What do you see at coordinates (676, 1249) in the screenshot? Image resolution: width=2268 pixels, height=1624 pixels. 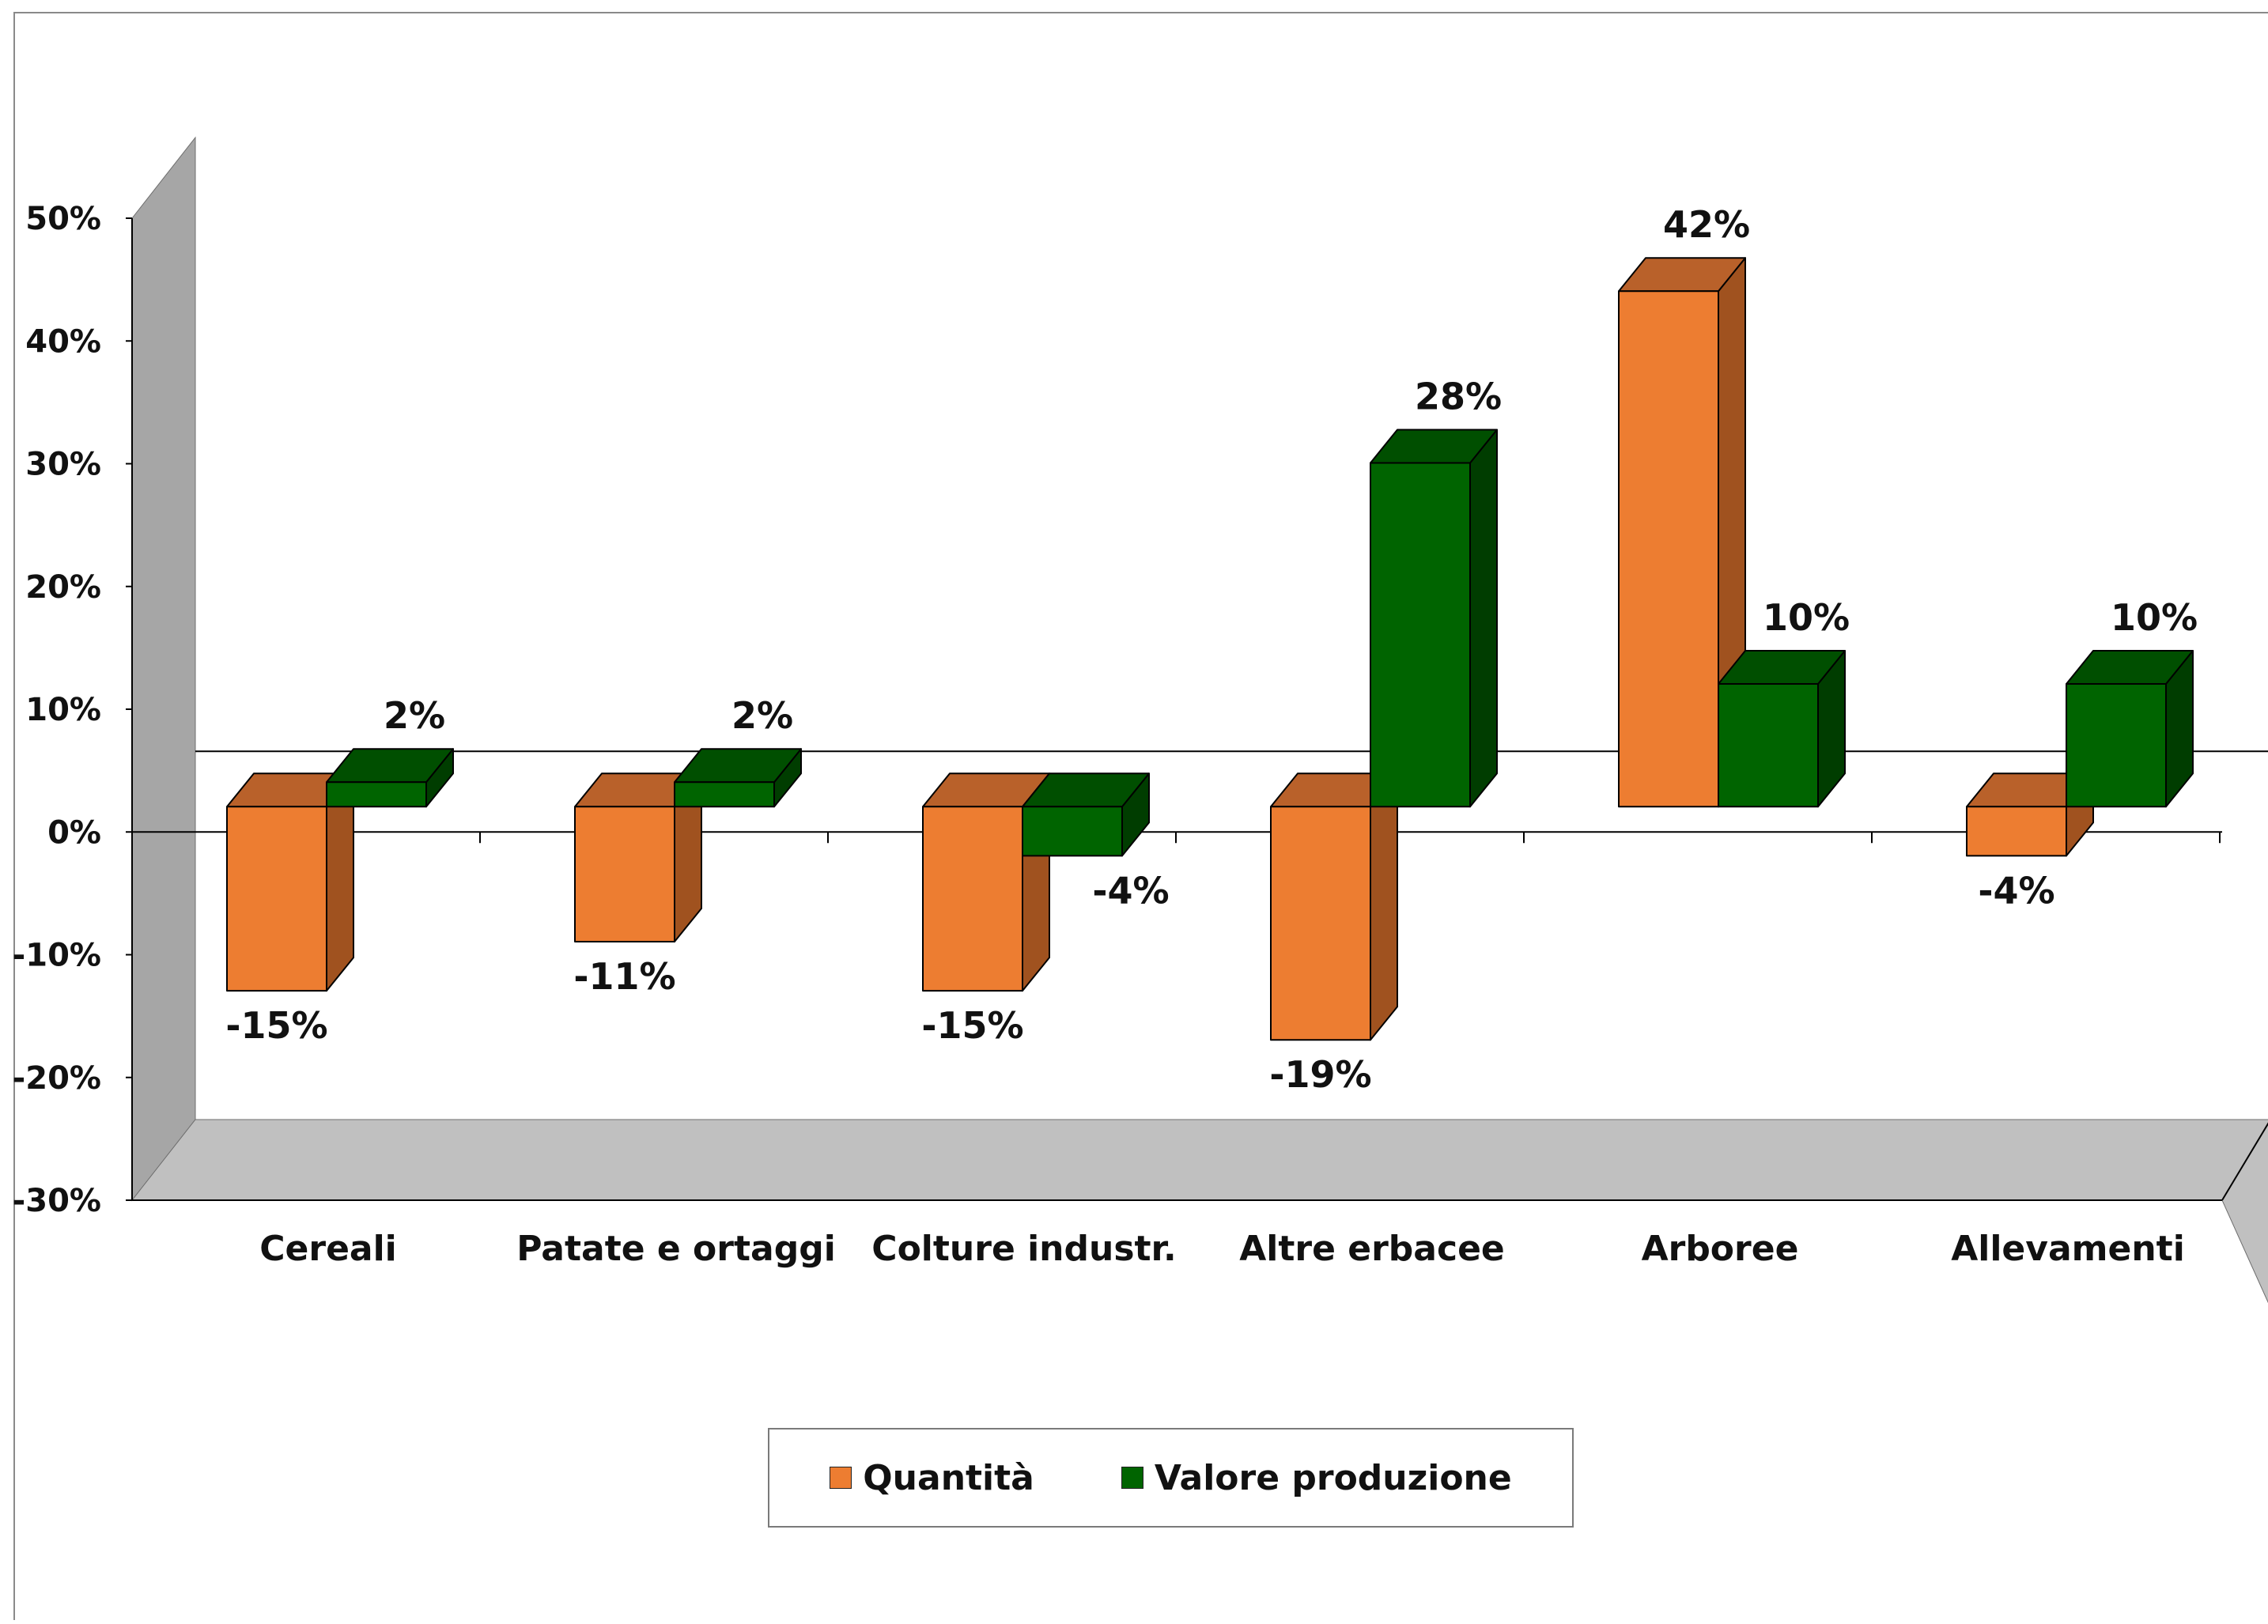 I see `category-label: Patate e ortaggi` at bounding box center [676, 1249].